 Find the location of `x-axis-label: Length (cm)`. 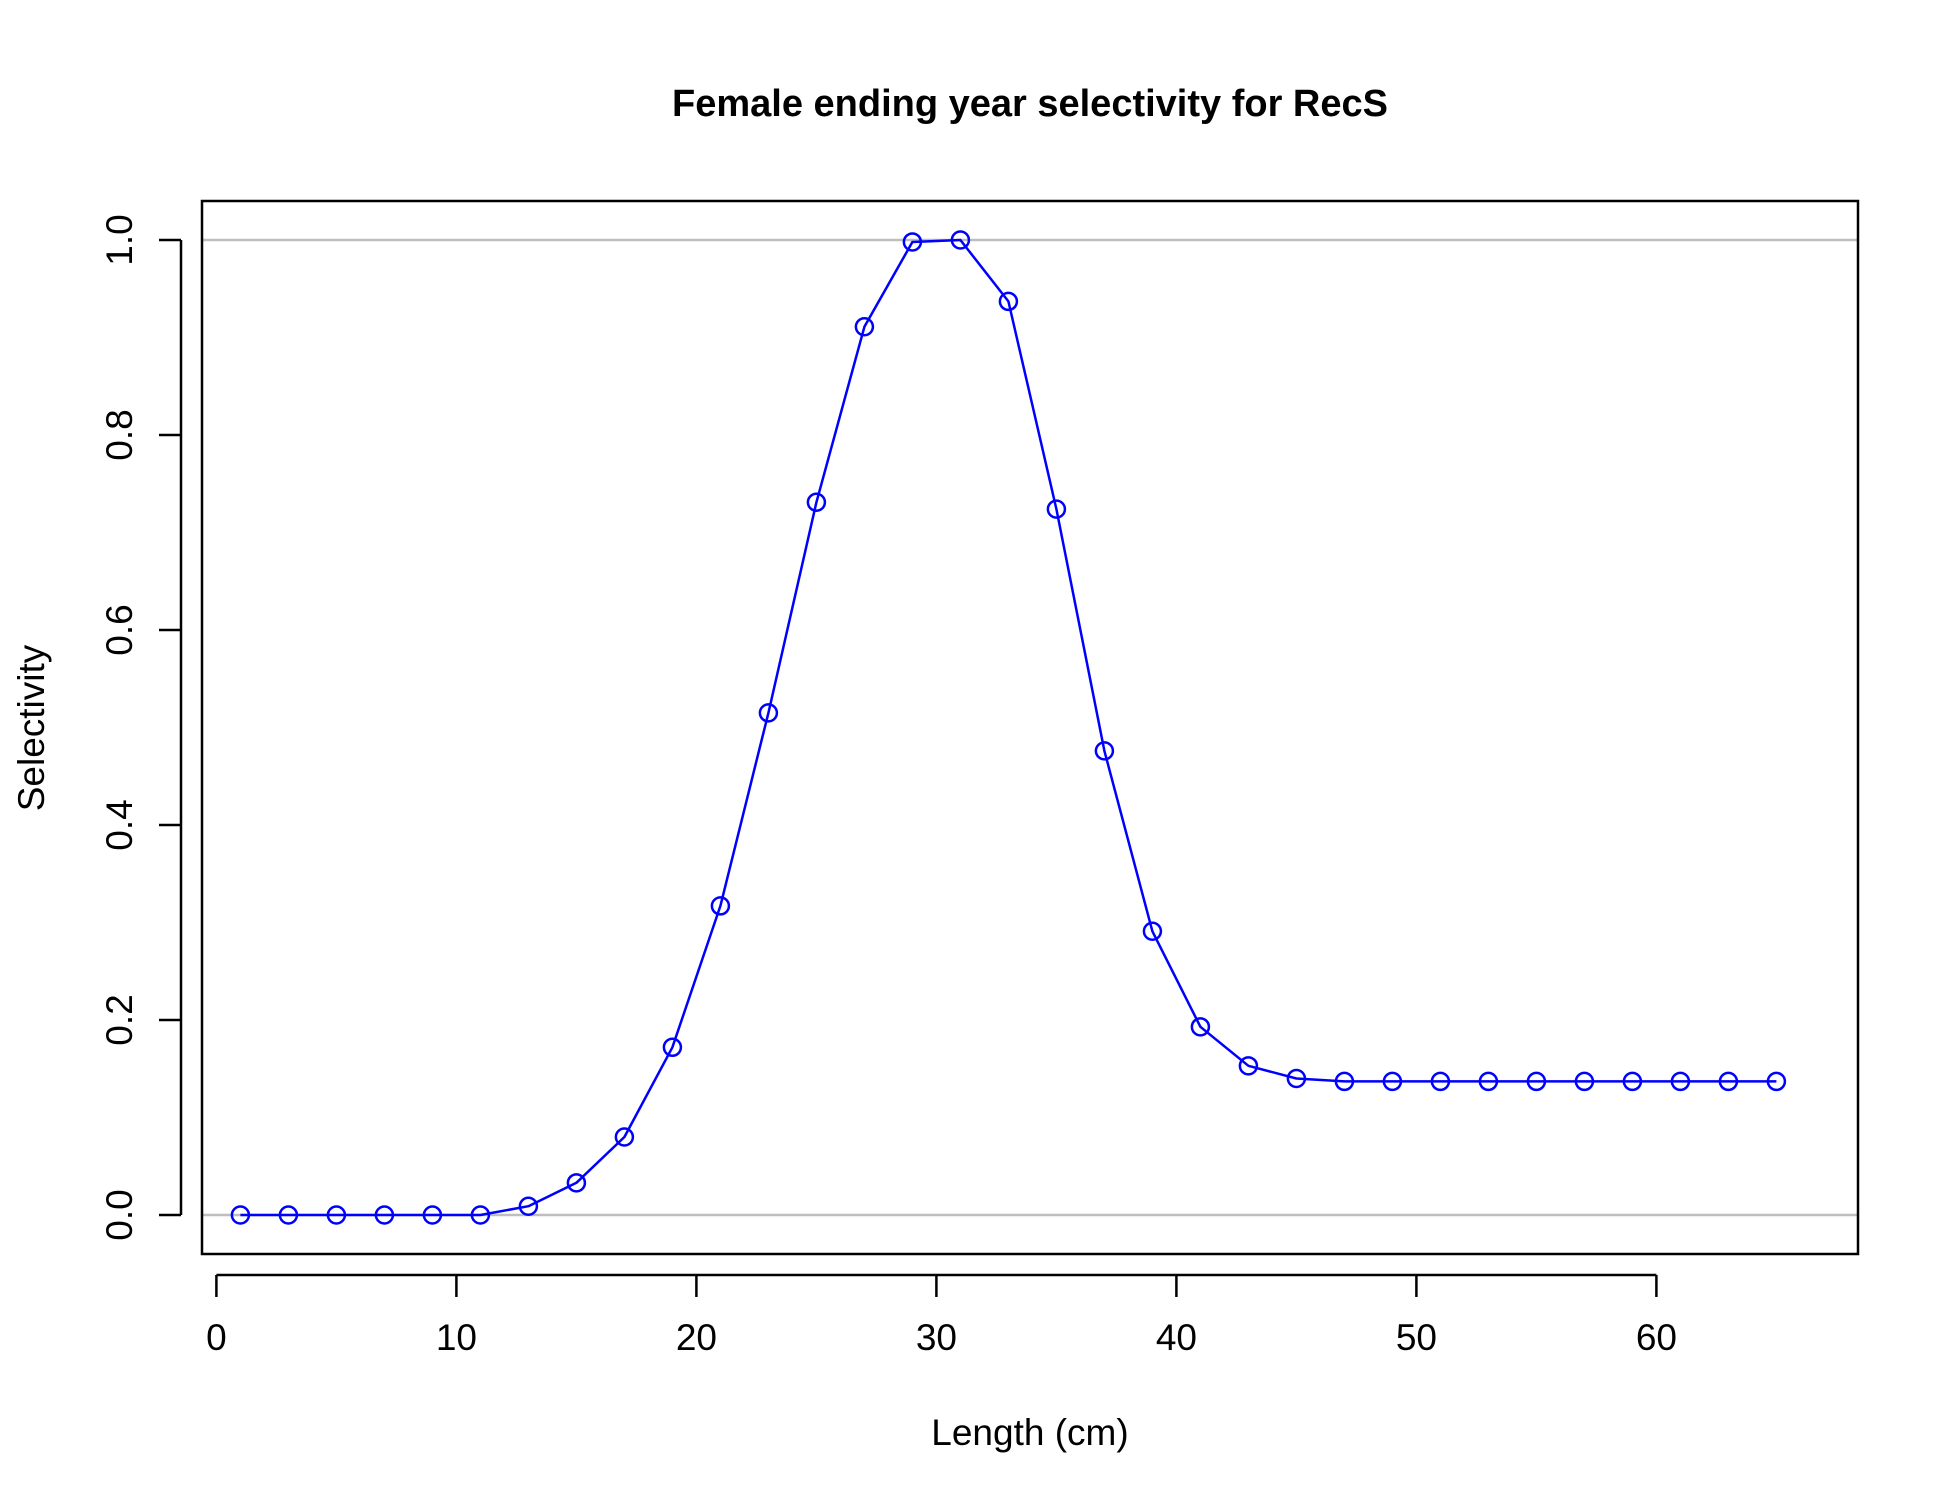

x-axis-label: Length (cm) is located at coordinates (1029, 1432).